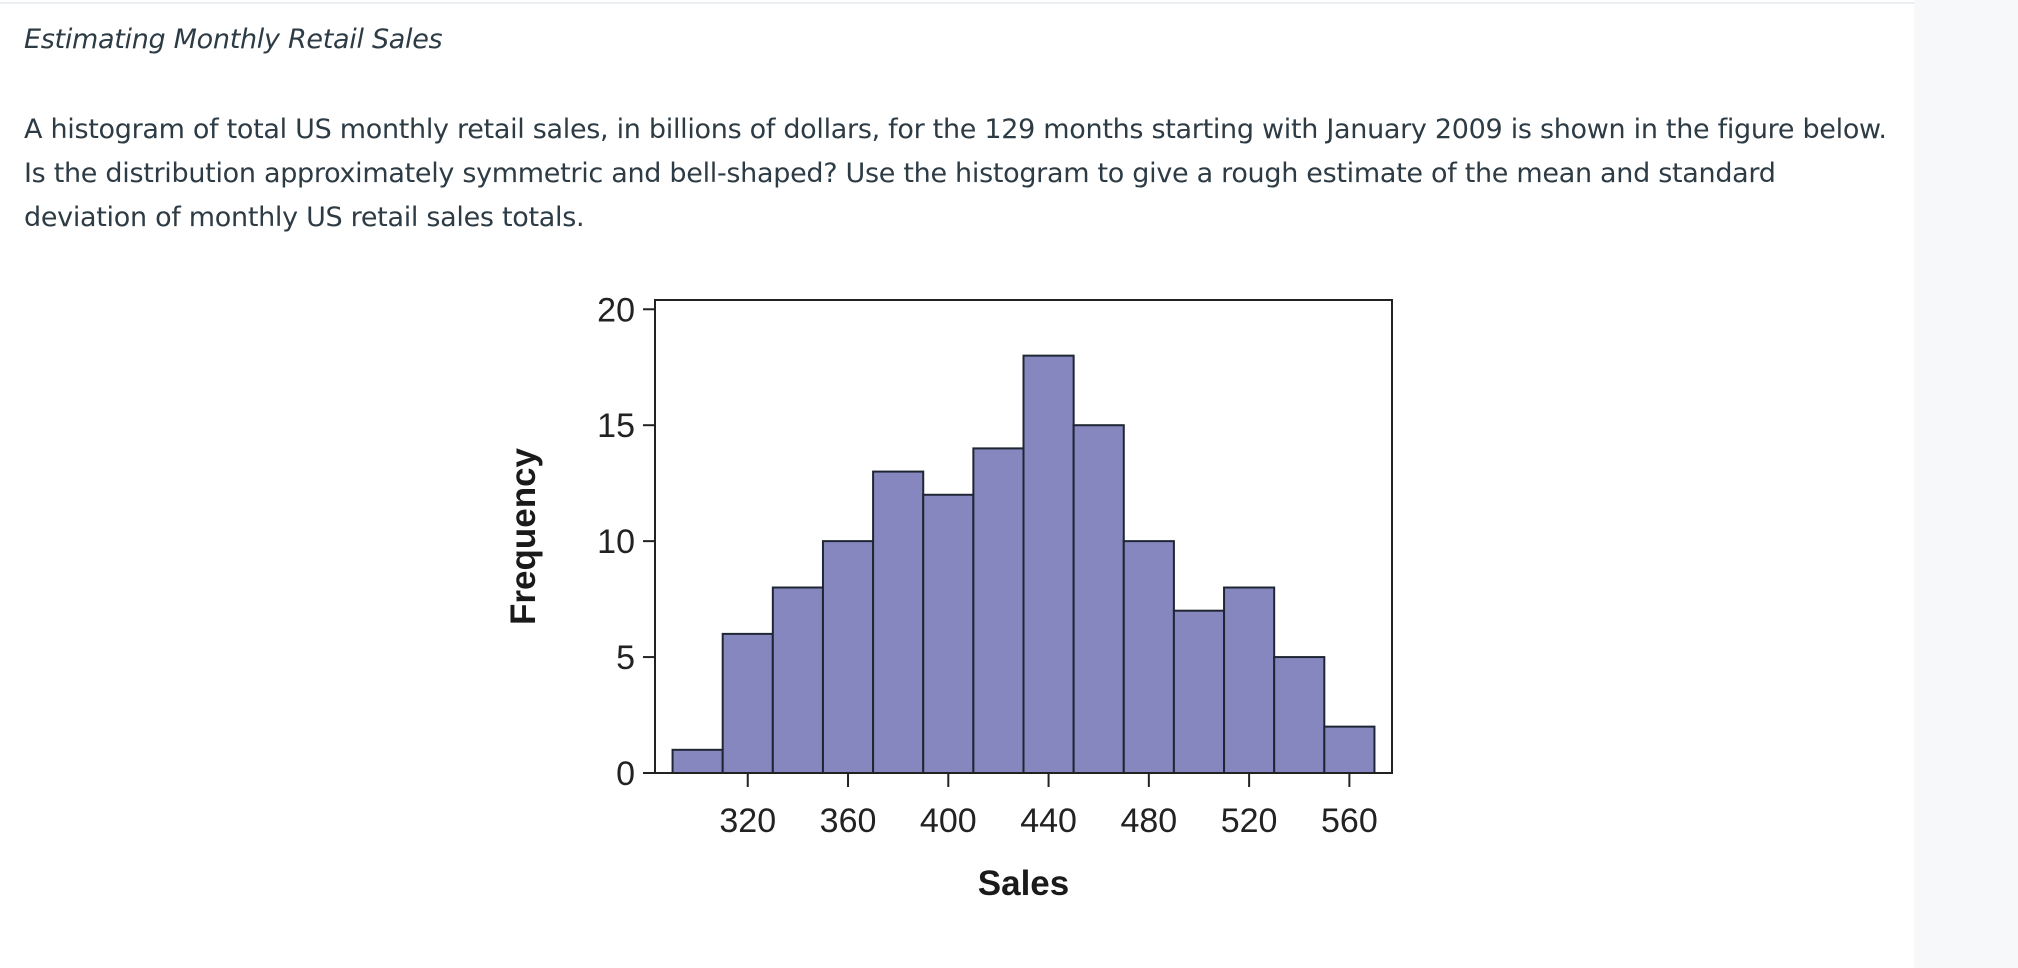  What do you see at coordinates (1349, 821) in the screenshot?
I see `x-tick-label: 560` at bounding box center [1349, 821].